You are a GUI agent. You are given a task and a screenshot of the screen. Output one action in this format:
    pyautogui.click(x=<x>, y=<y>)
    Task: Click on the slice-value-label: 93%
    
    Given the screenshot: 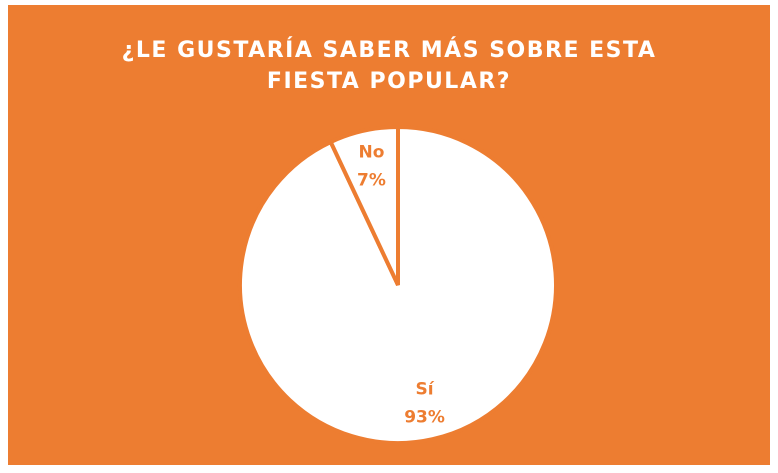 What is the action you would take?
    pyautogui.click(x=424, y=418)
    